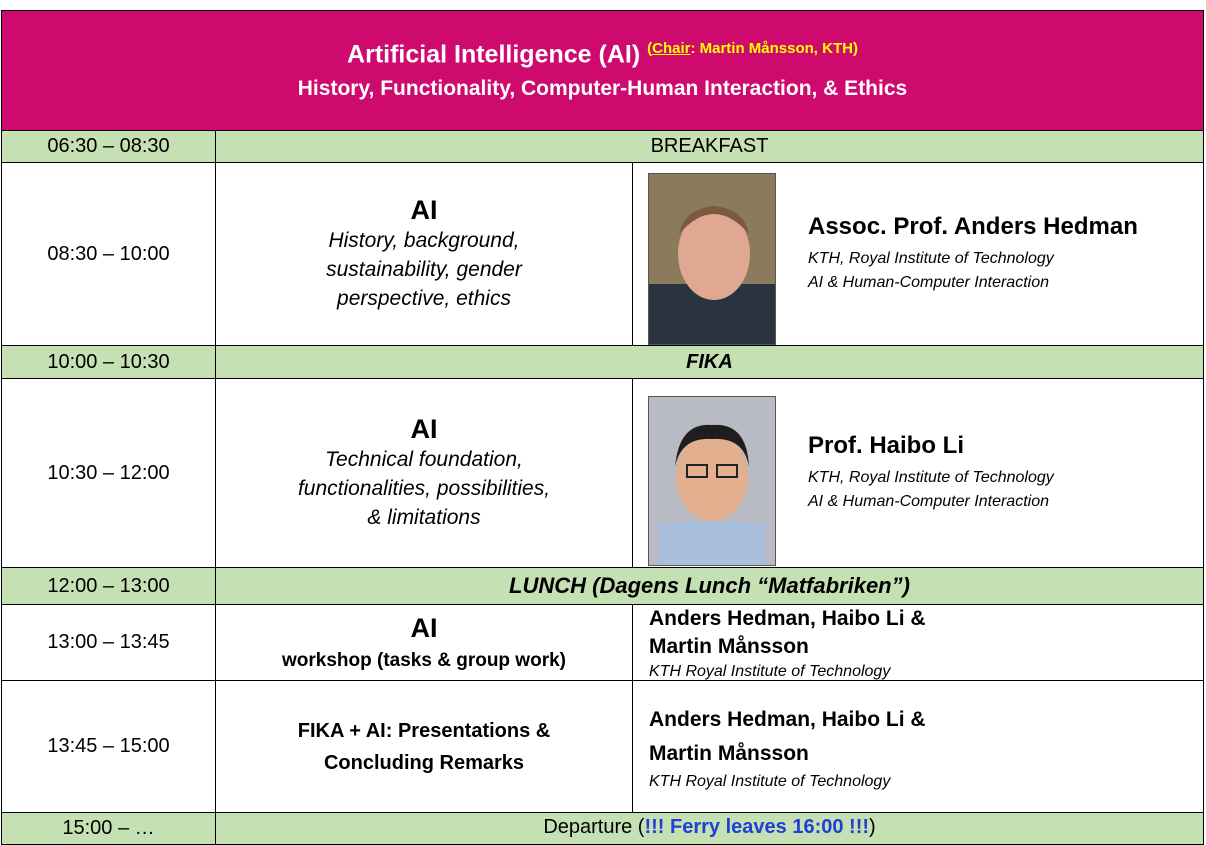 The width and height of the screenshot is (1206, 845). I want to click on activity: FIKA, so click(709, 361).